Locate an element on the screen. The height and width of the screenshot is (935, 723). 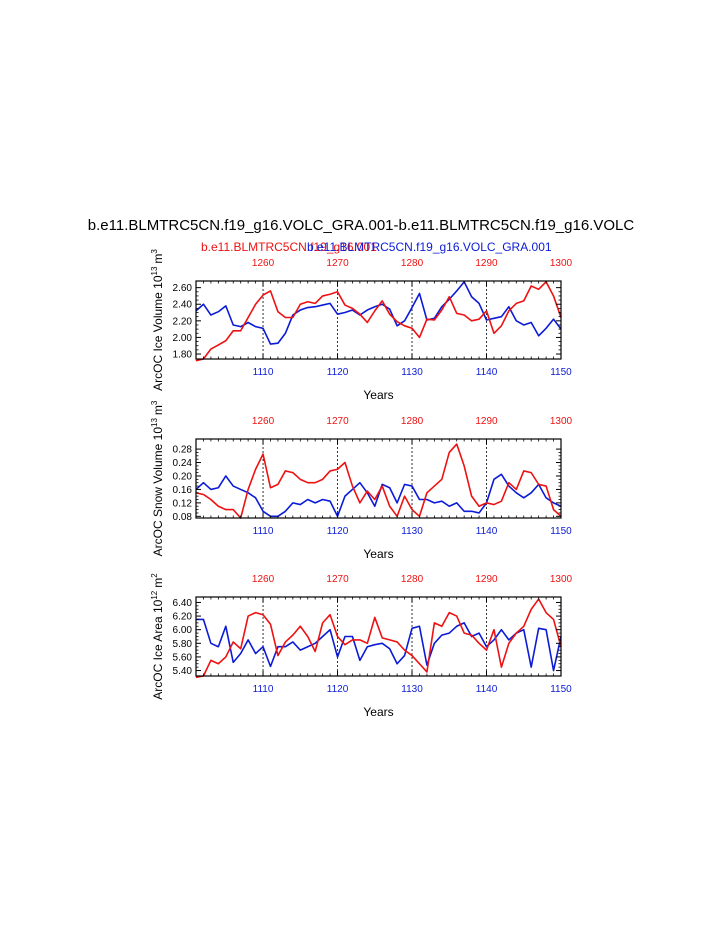
y-tick-label: 2.20 is located at coordinates (183, 321).